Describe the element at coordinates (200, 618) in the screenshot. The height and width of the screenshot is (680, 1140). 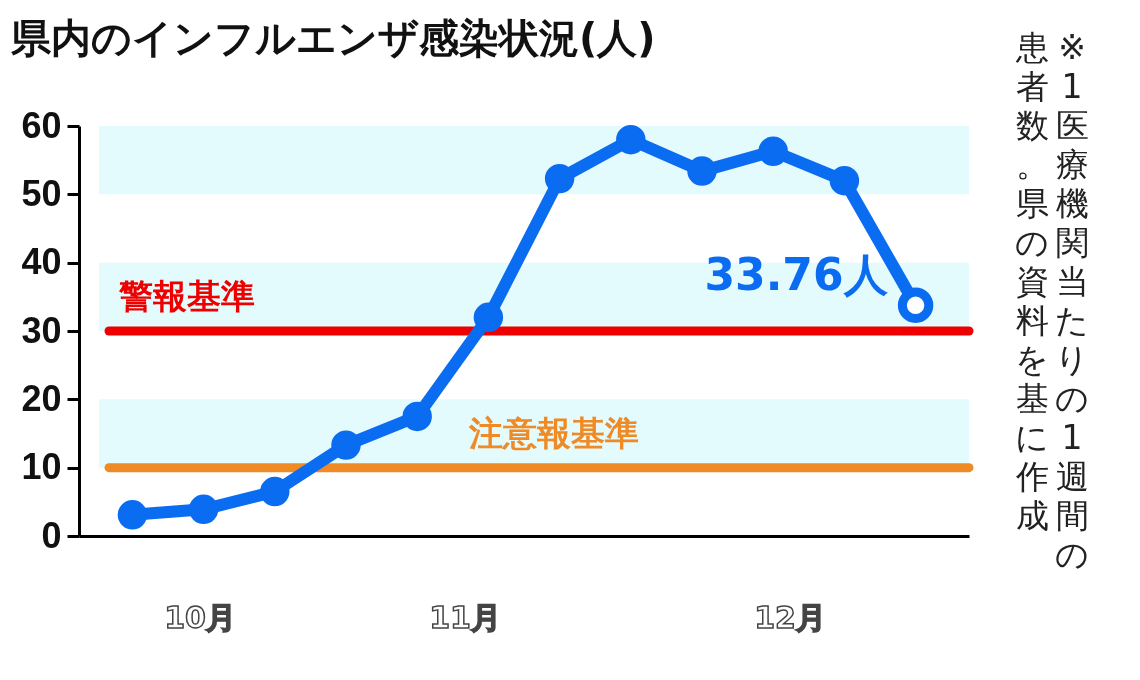
I see `text: 10月` at that location.